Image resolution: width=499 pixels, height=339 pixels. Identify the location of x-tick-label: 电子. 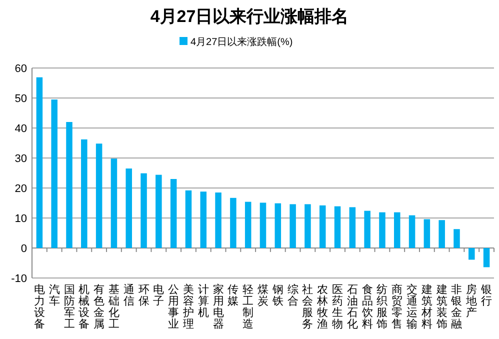
(158, 295).